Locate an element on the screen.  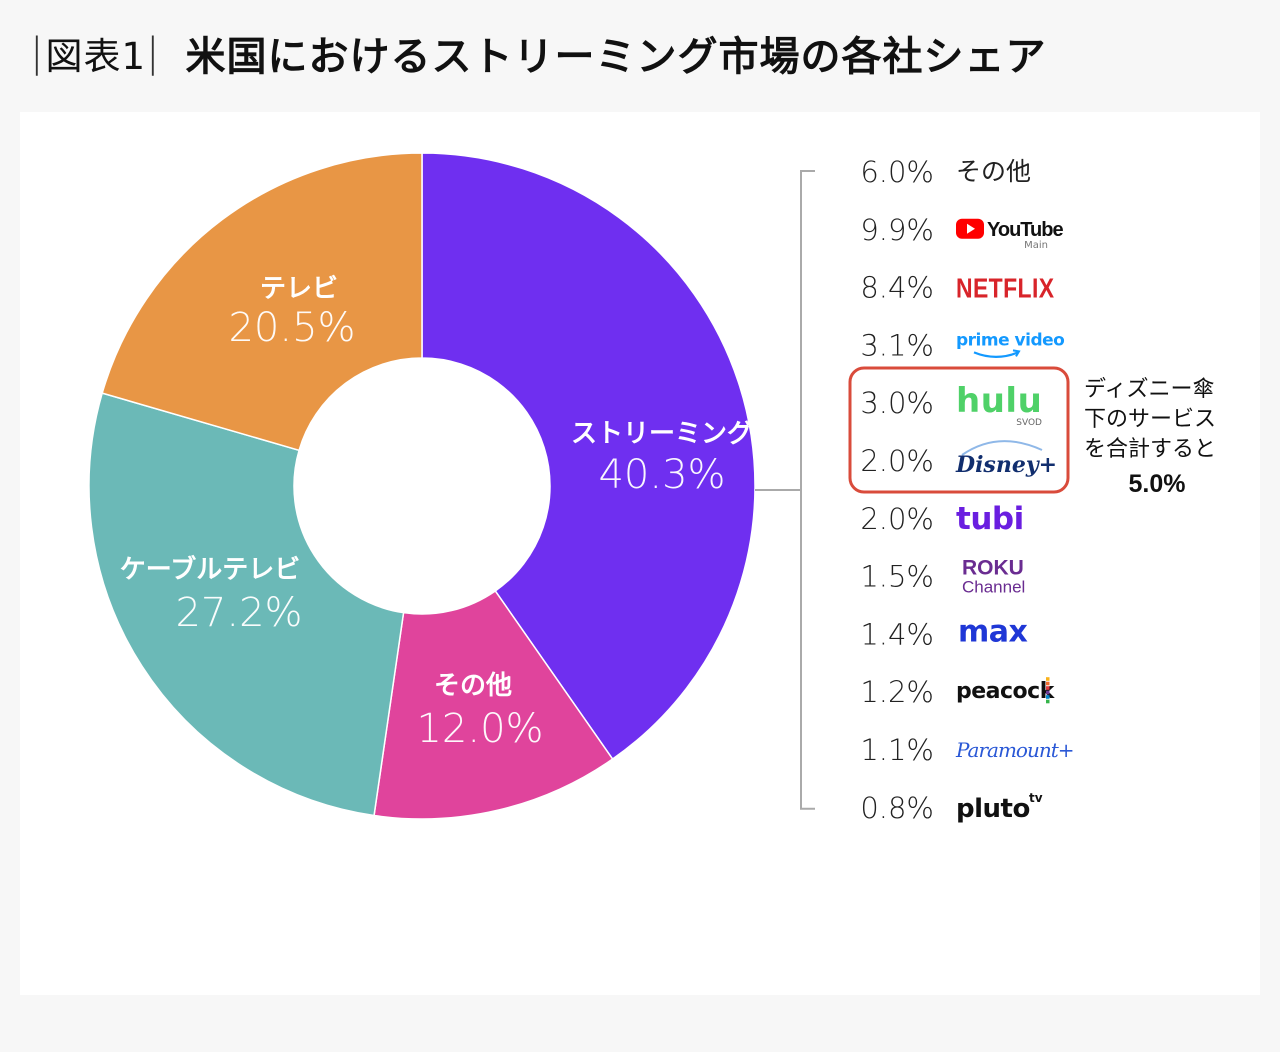
netflix-logo-icon: NETFLIX is located at coordinates (1005, 289).